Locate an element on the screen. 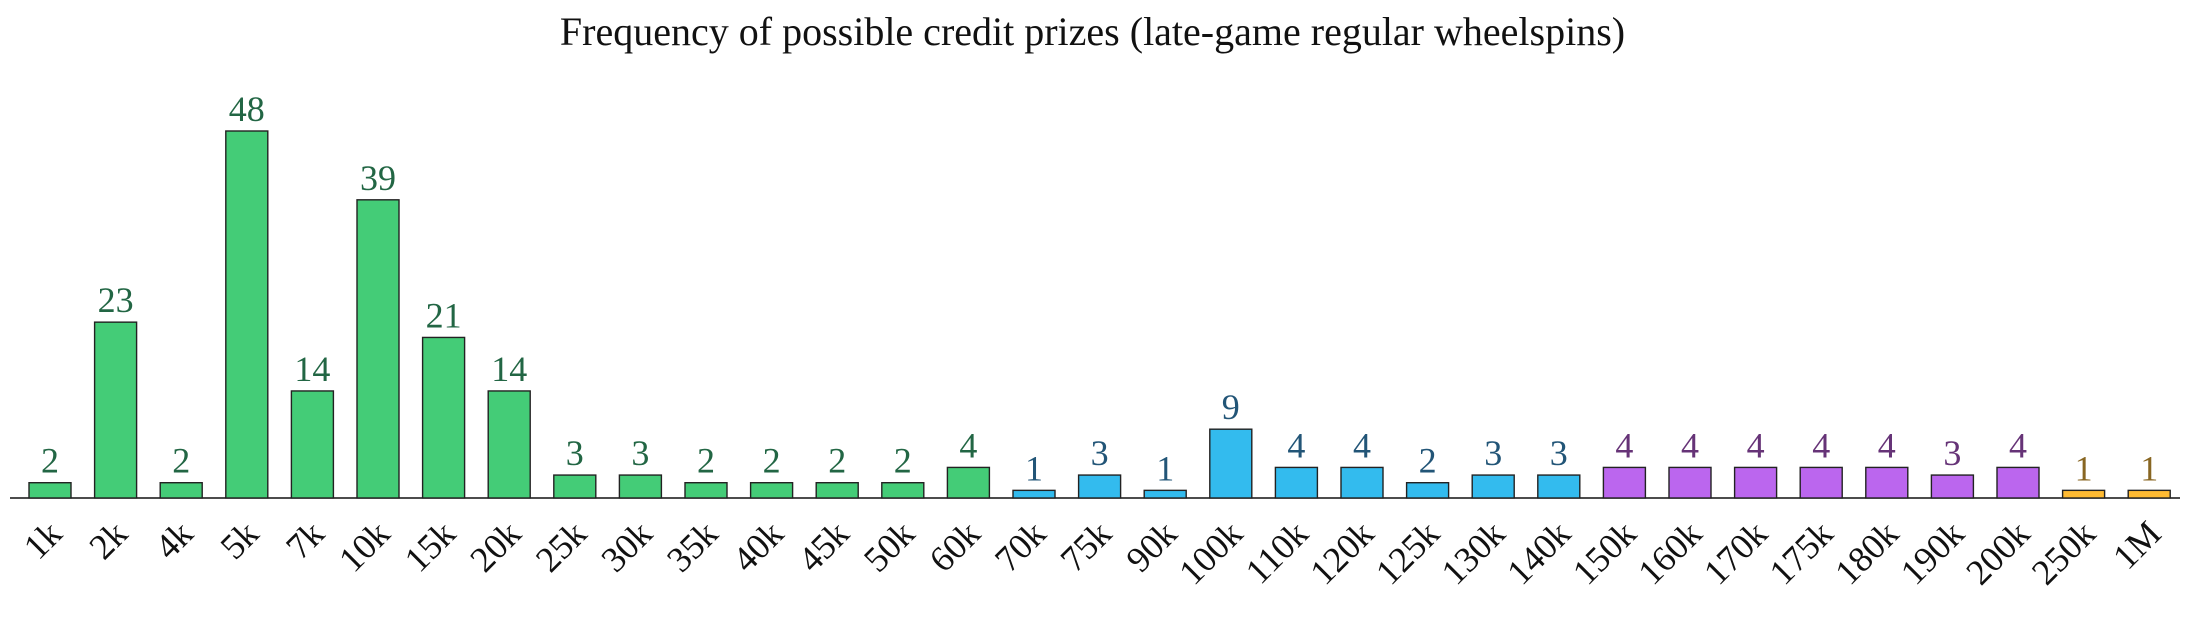  tick-label-50k: 50k is located at coordinates (889, 546).